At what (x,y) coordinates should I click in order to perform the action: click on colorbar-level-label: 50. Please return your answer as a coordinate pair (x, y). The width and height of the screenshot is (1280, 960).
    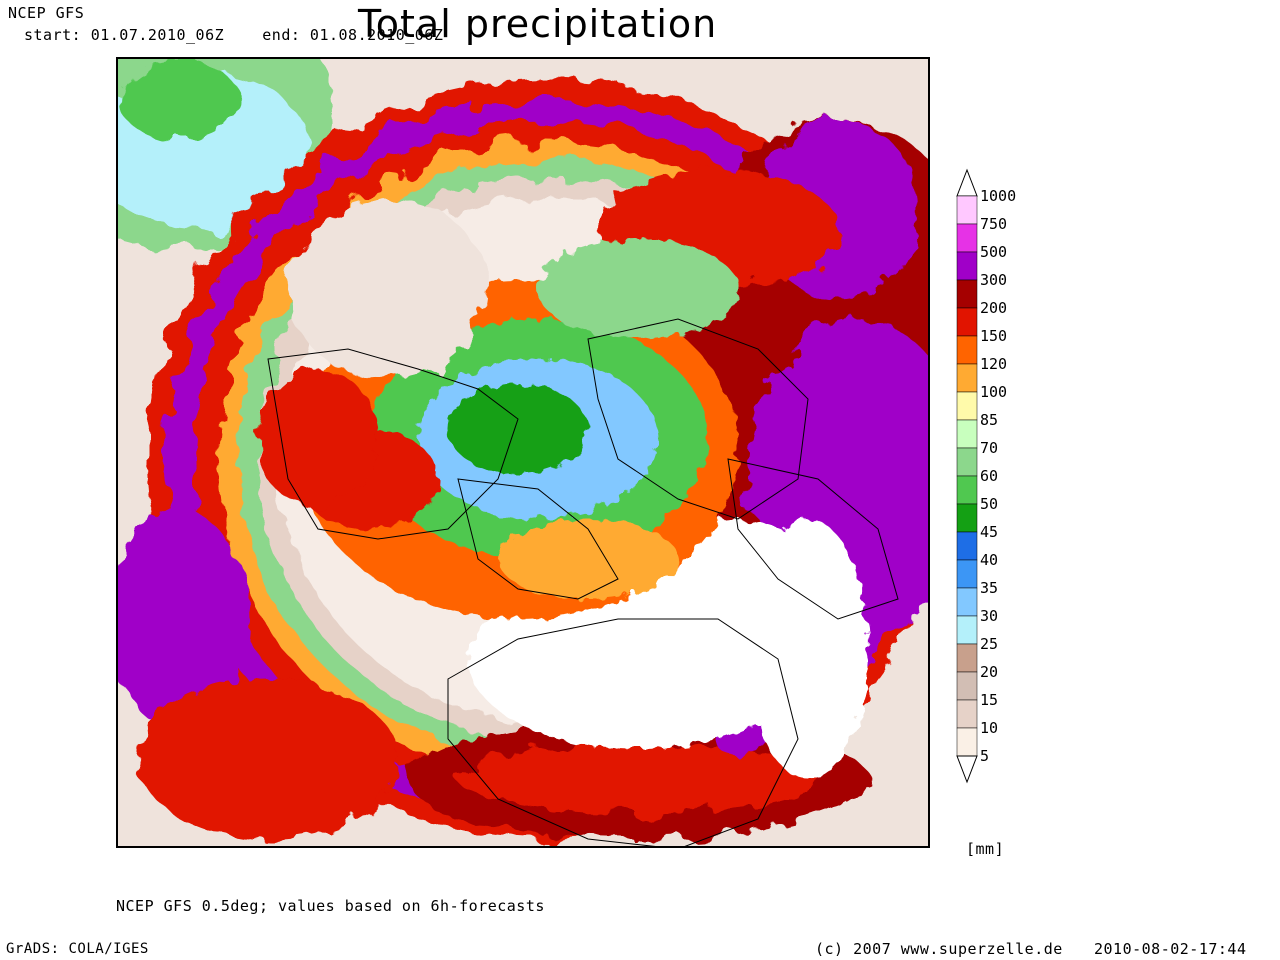
    Looking at the image, I should click on (989, 504).